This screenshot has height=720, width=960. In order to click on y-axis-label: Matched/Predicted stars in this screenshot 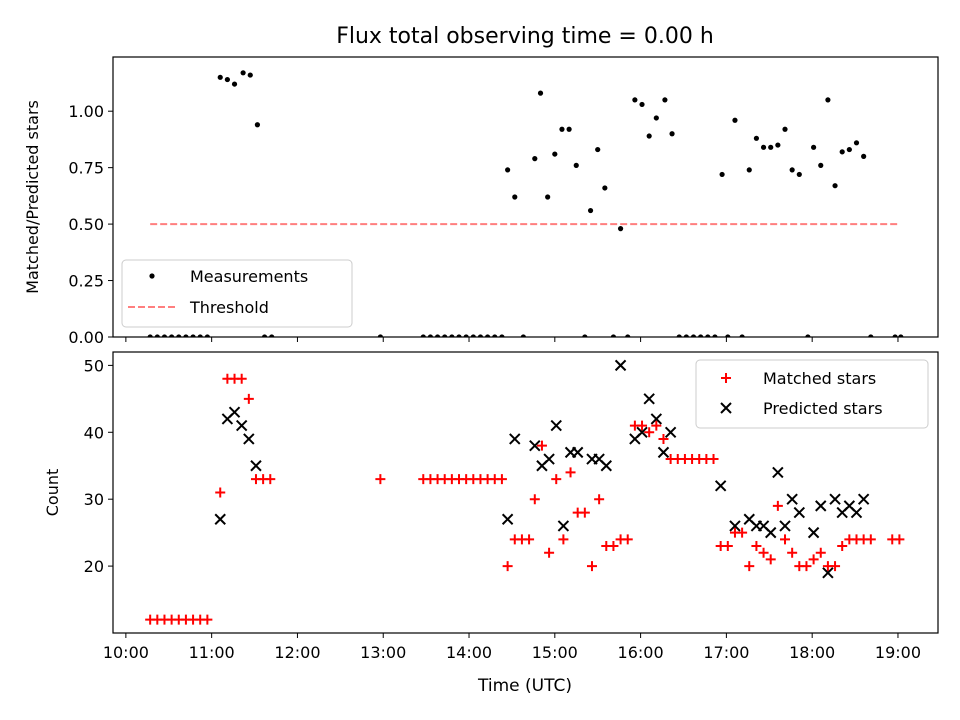, I will do `click(32, 197)`.